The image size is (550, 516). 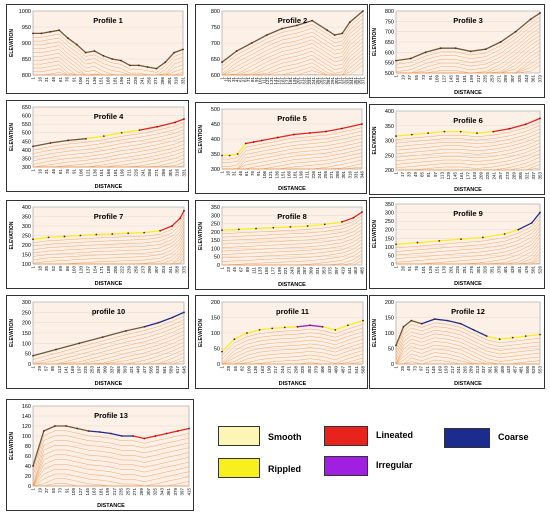 What do you see at coordinates (286, 81) in the screenshot?
I see `x-tick-label: 171` at bounding box center [286, 81].